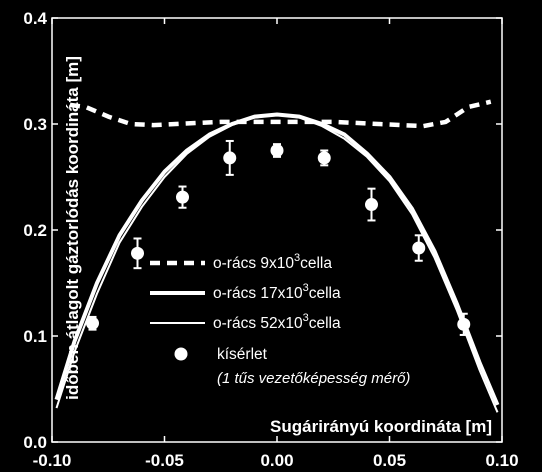 The image size is (542, 472). What do you see at coordinates (277, 292) in the screenshot?
I see `legend-label: o-rács 17x103cella` at bounding box center [277, 292].